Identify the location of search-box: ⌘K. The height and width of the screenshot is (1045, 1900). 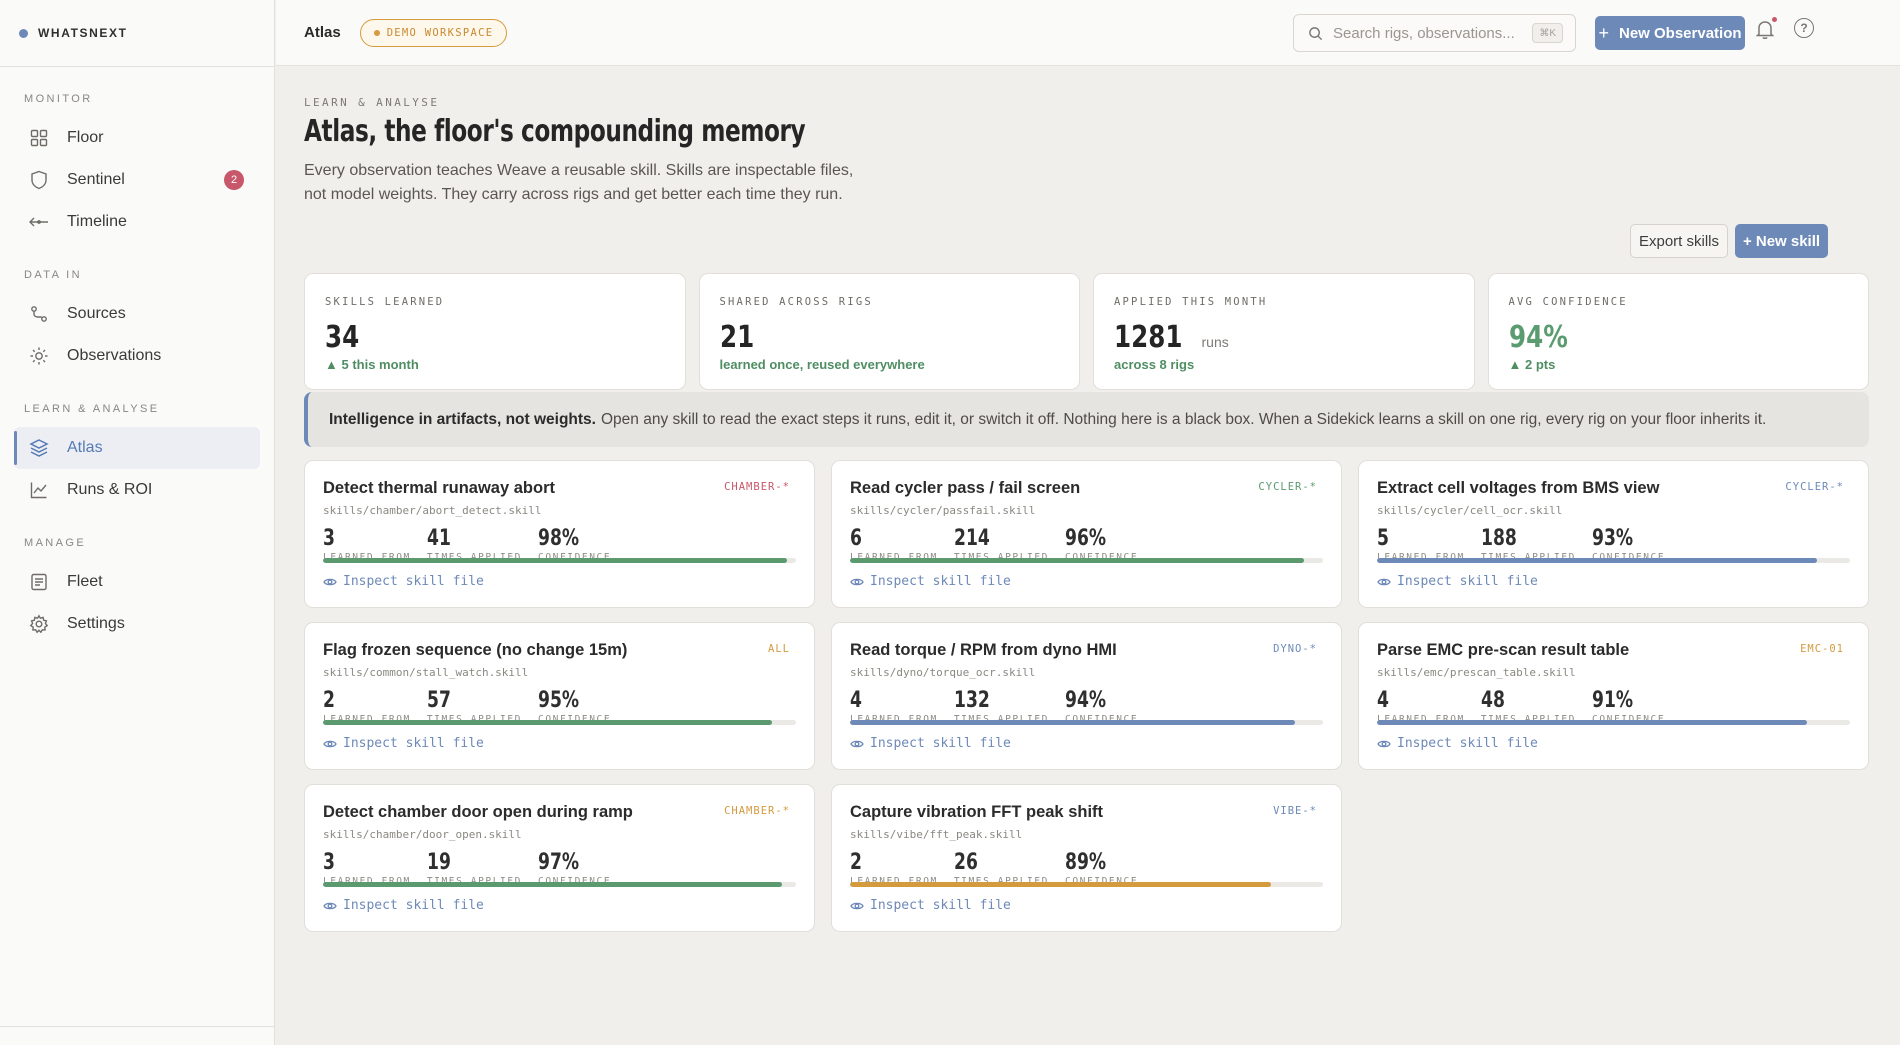
(1434, 33).